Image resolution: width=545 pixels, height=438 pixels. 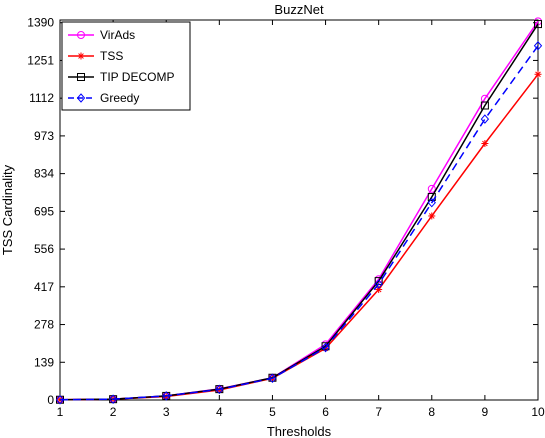 What do you see at coordinates (44, 287) in the screenshot?
I see `y-tick-label: 417` at bounding box center [44, 287].